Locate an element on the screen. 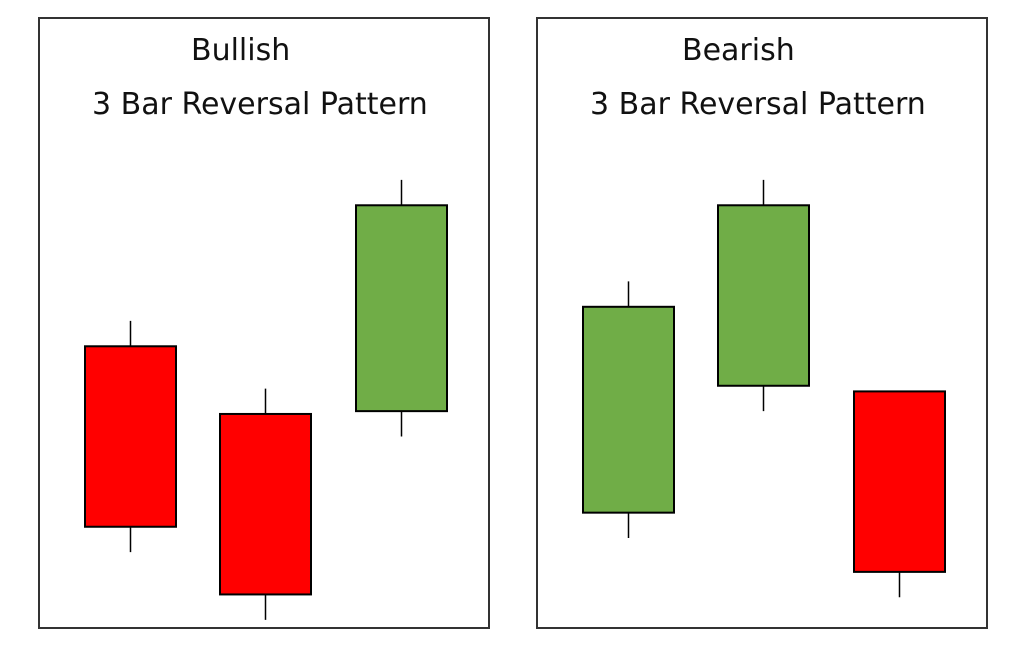  bullish-subtitle: 3 Bar Reversal Pattern is located at coordinates (260, 104).